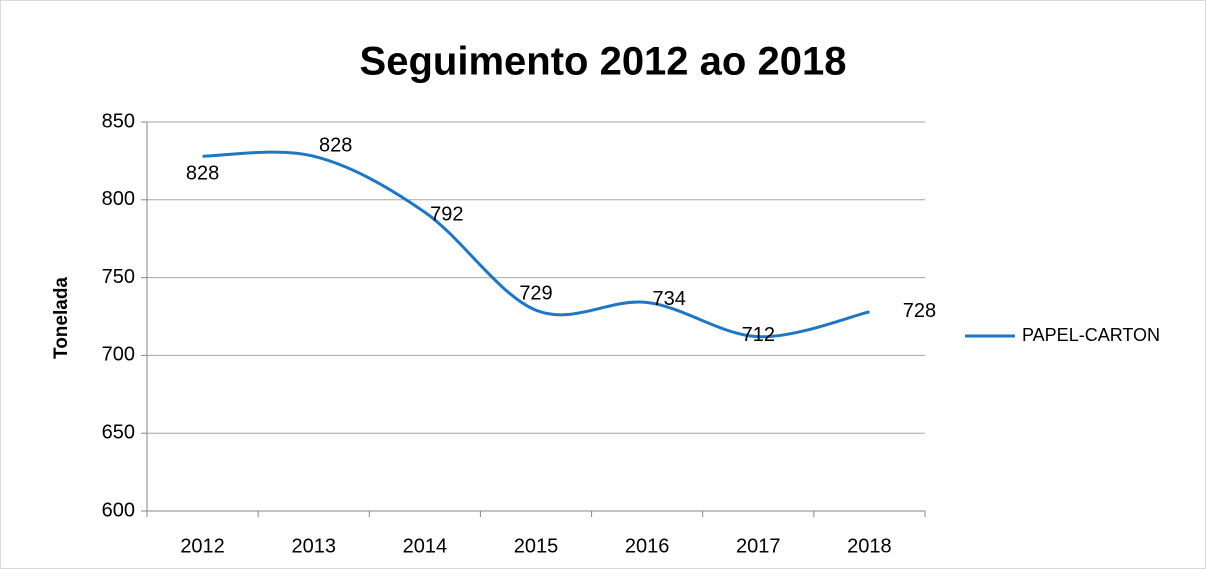  Describe the element at coordinates (118, 199) in the screenshot. I see `y-tick-label: 800` at that location.